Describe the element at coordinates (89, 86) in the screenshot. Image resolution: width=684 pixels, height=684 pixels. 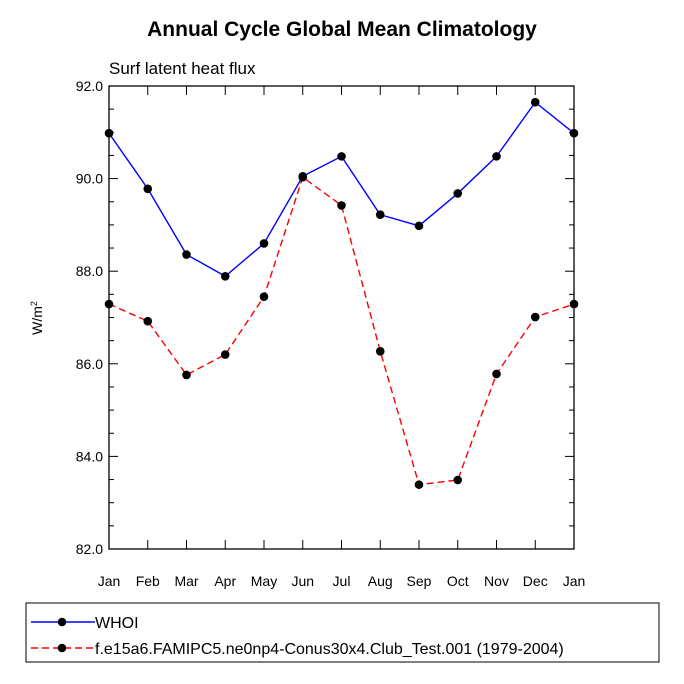
I see `y-tick-label: 92.0` at that location.